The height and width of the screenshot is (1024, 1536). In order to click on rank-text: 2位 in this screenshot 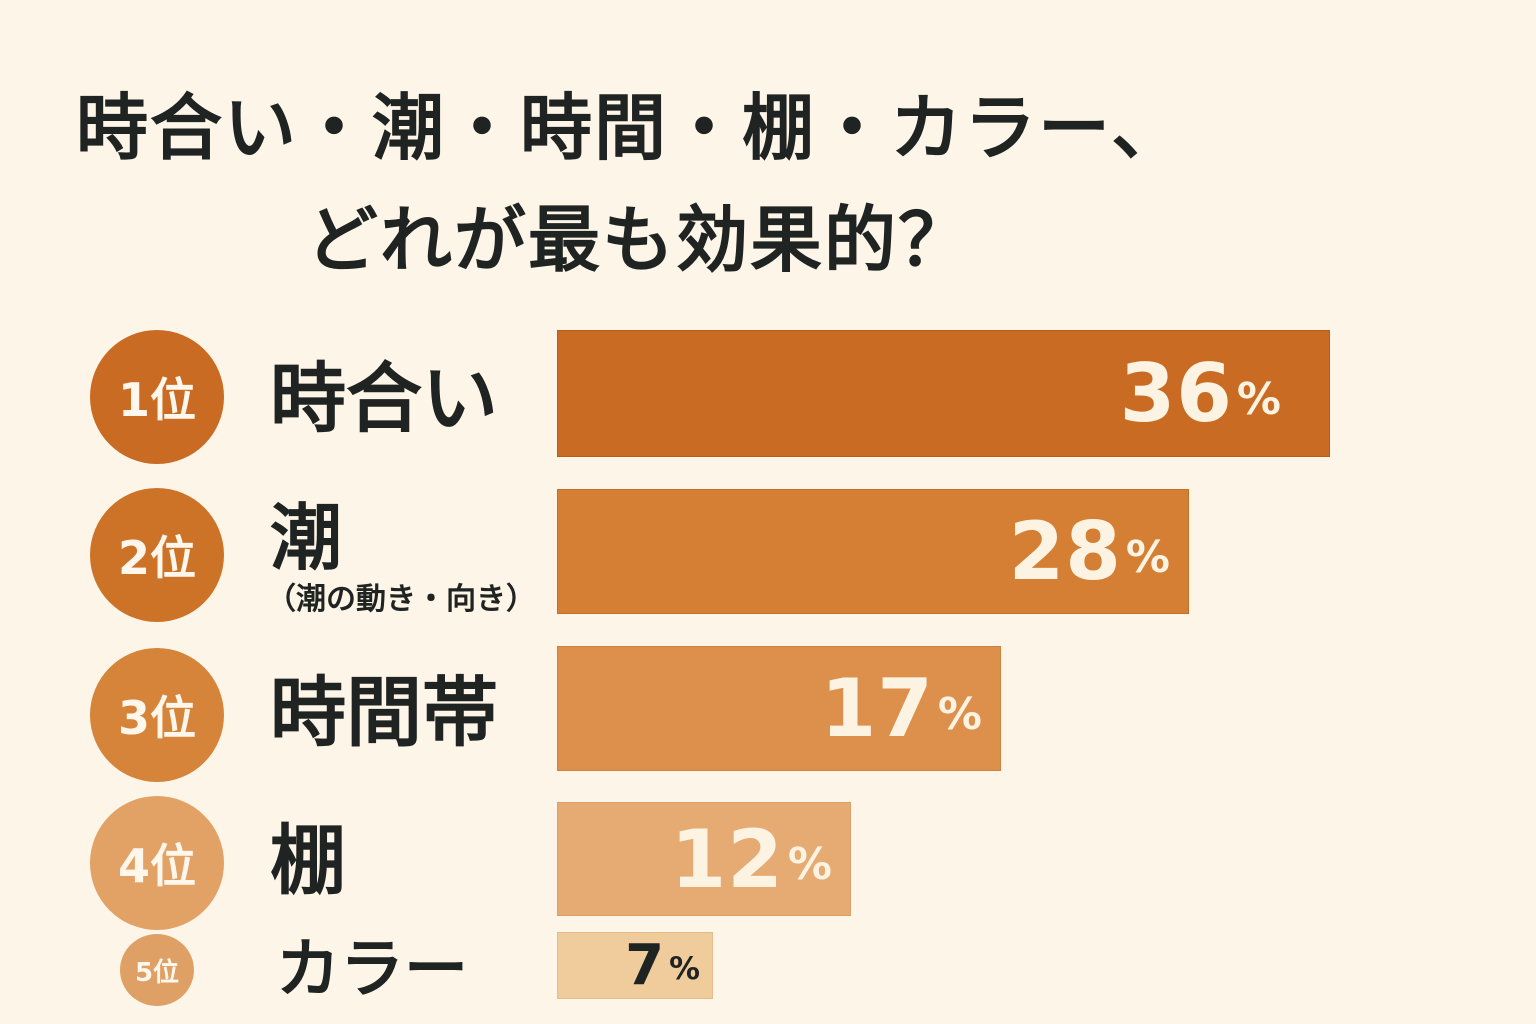, I will do `click(156, 558)`.